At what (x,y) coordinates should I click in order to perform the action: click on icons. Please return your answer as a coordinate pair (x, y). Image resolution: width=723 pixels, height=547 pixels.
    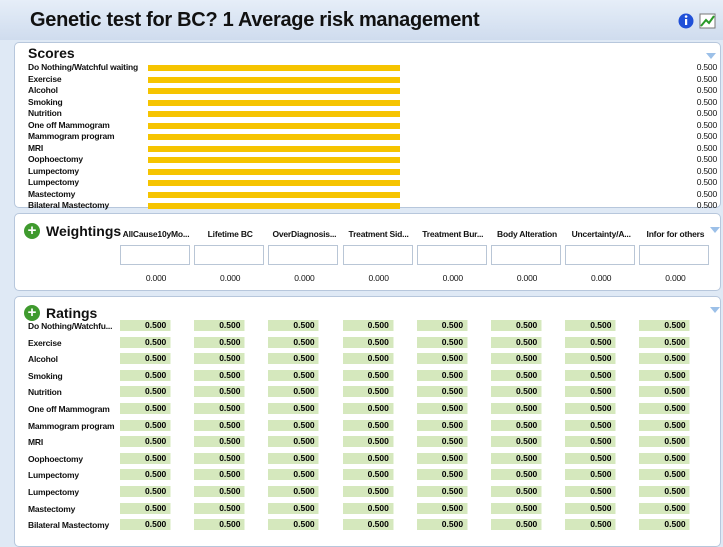
    Looking at the image, I should click on (698, 21).